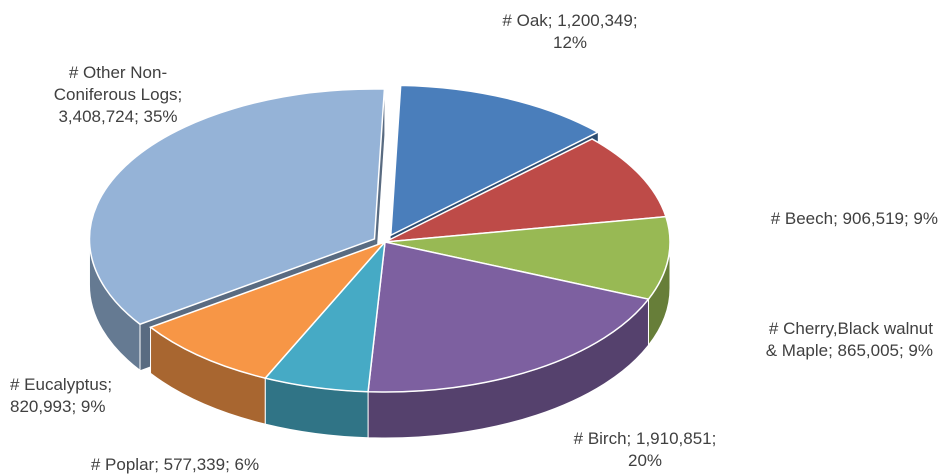 This screenshot has height=476, width=942. Describe the element at coordinates (569, 20) in the screenshot. I see `data-label-line: # Oak; 1,200,349;` at that location.